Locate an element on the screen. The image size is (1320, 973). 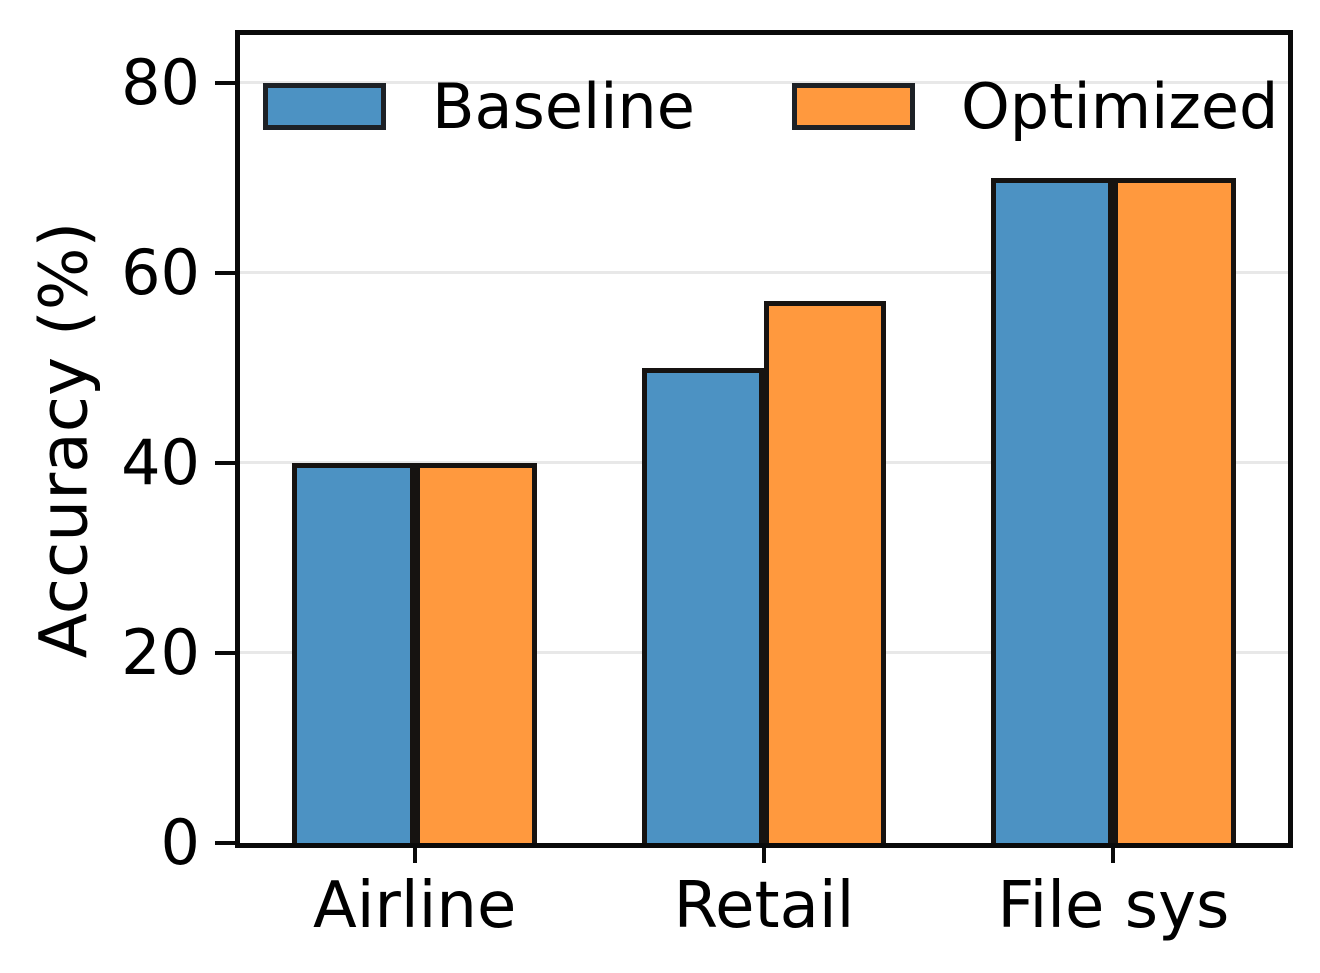
y-tick-label-20: 20 is located at coordinates (160, 652).